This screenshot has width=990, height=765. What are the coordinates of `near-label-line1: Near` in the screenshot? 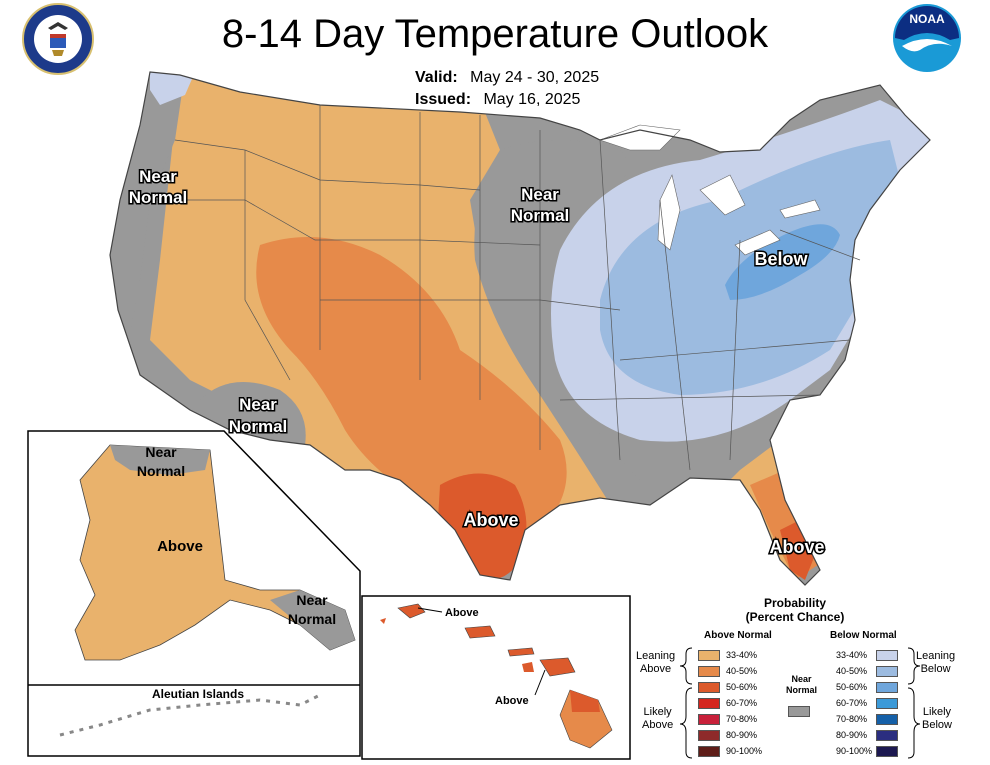 It's located at (801, 679).